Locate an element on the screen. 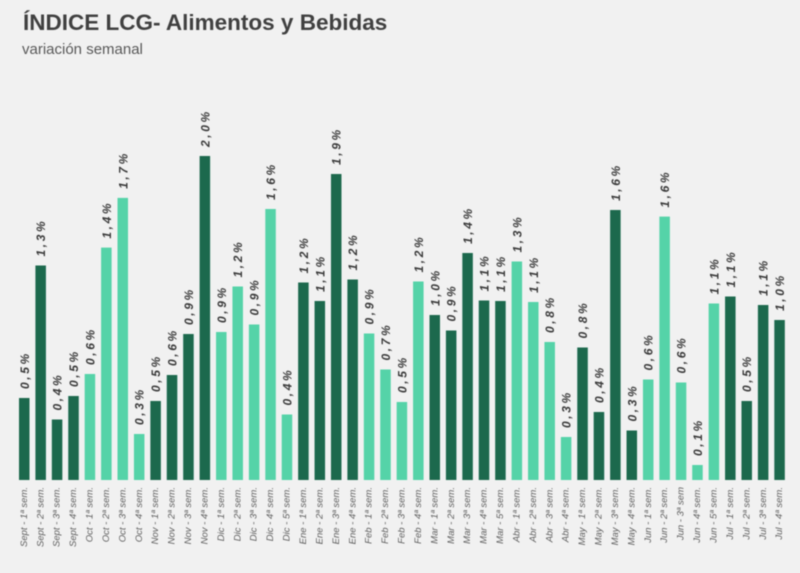 The width and height of the screenshot is (800, 573). svg-text: Ene - 4ª sem. is located at coordinates (352, 515).